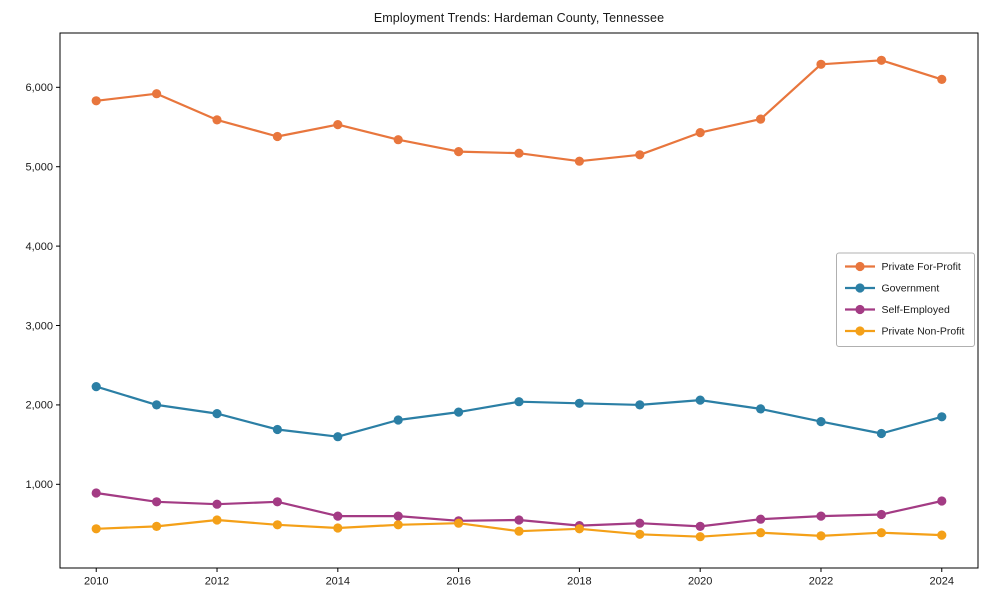  I want to click on legend-box, so click(905, 299).